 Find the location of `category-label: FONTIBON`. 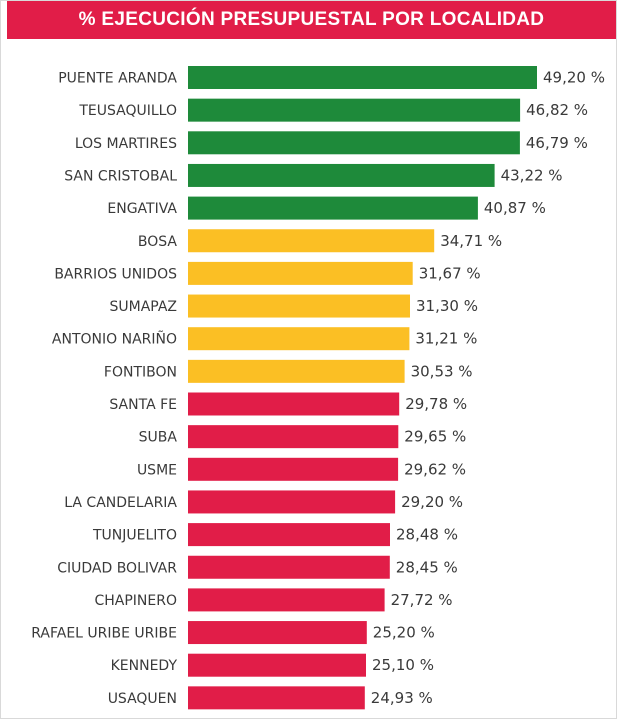

category-label: FONTIBON is located at coordinates (140, 372).